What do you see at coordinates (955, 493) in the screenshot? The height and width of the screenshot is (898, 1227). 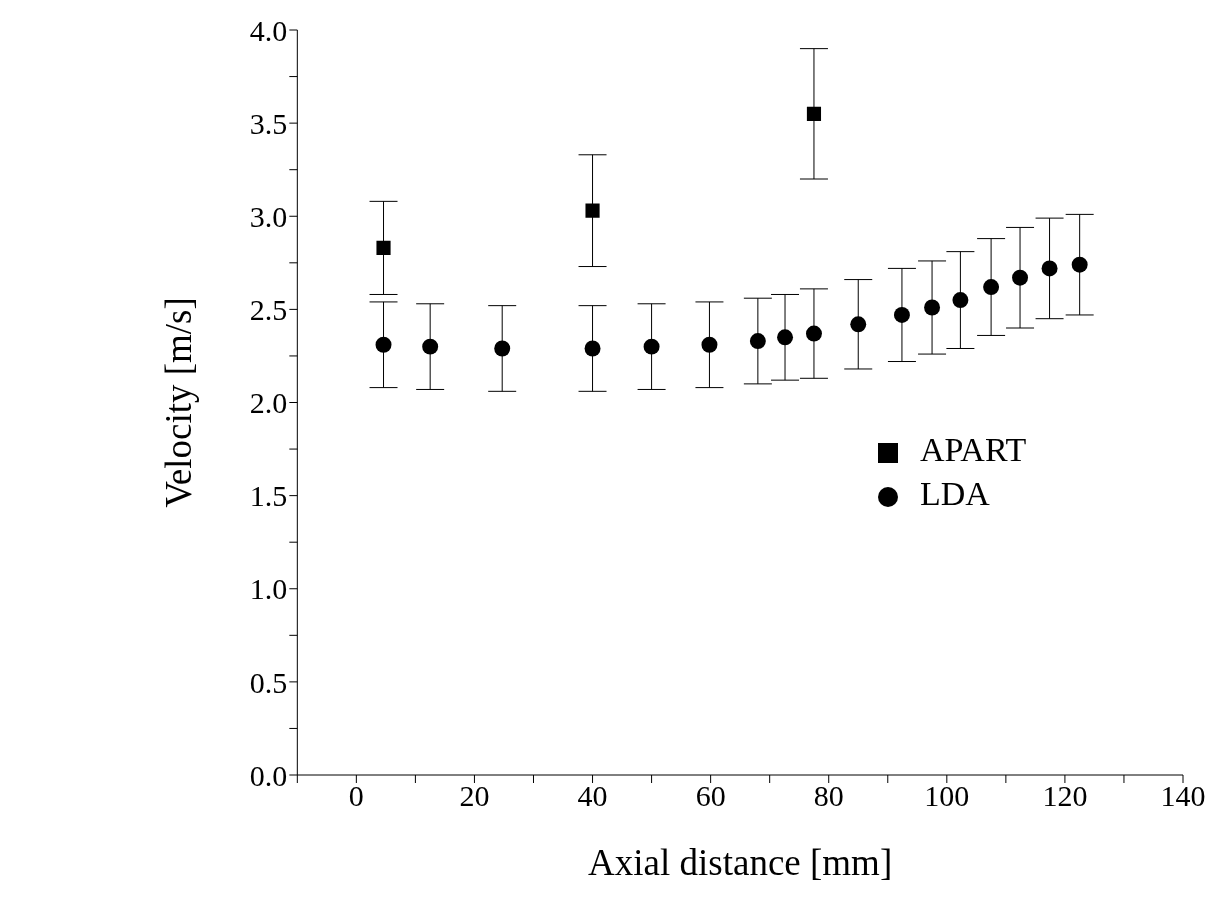 I see `legend-label: LDA` at bounding box center [955, 493].